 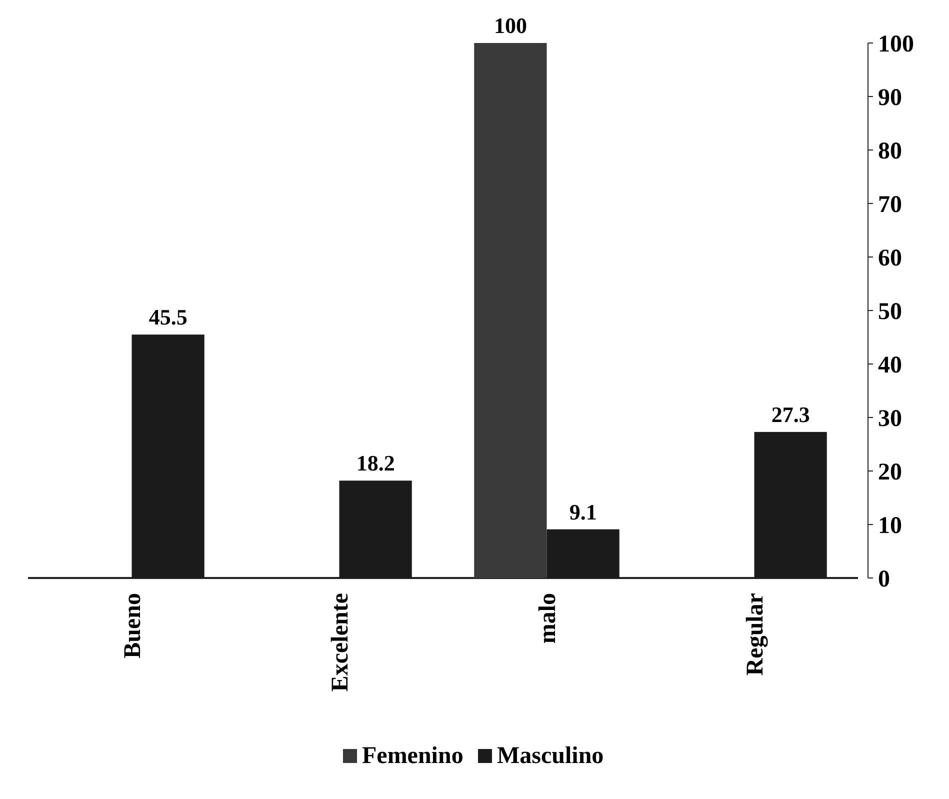 What do you see at coordinates (890, 97) in the screenshot?
I see `y-tick-label: 90` at bounding box center [890, 97].